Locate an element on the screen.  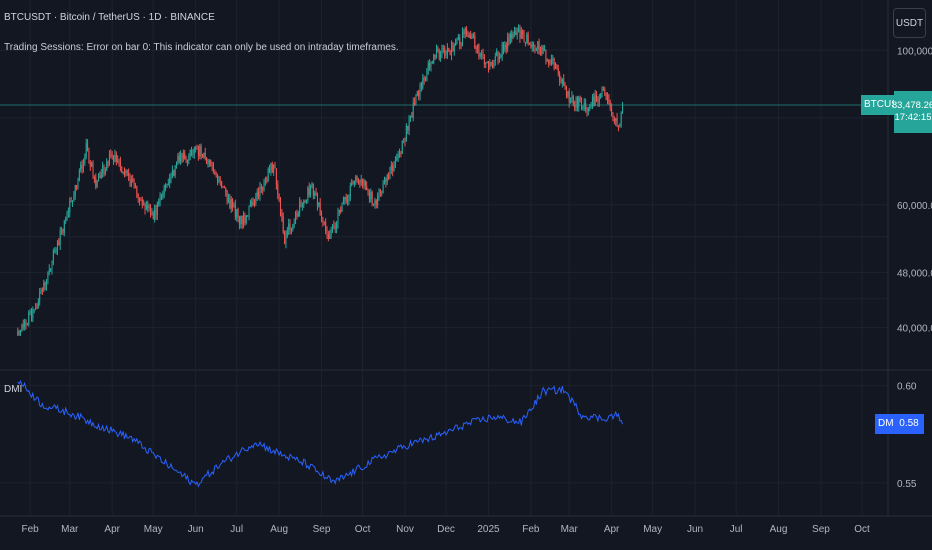
currency-button: USDT is located at coordinates (909, 23).